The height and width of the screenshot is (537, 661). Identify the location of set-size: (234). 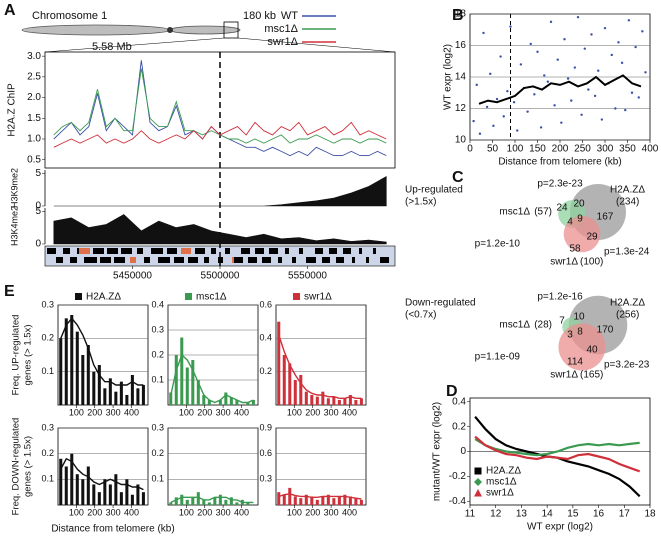
(627, 202).